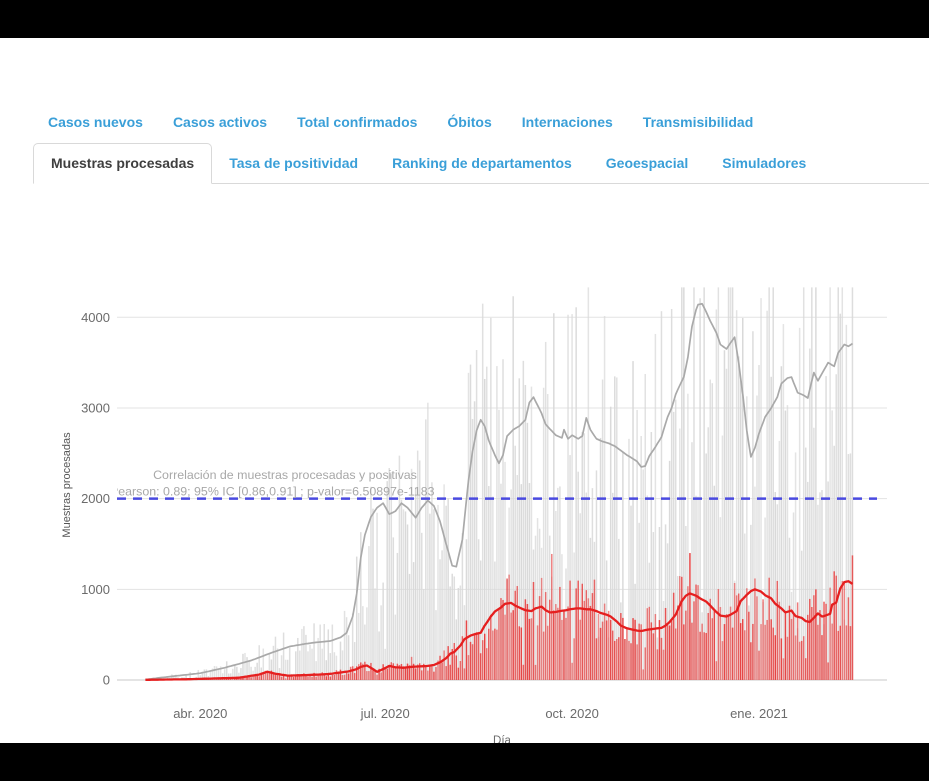 The image size is (929, 781). I want to click on y-tick-label: 4000, so click(95, 317).